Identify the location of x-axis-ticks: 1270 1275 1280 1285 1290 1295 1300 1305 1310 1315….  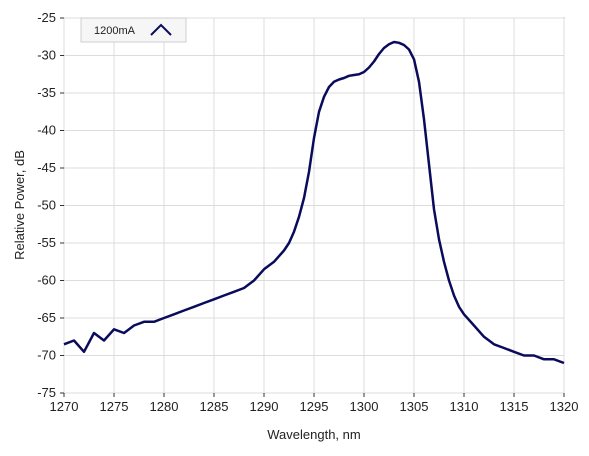
(314, 403).